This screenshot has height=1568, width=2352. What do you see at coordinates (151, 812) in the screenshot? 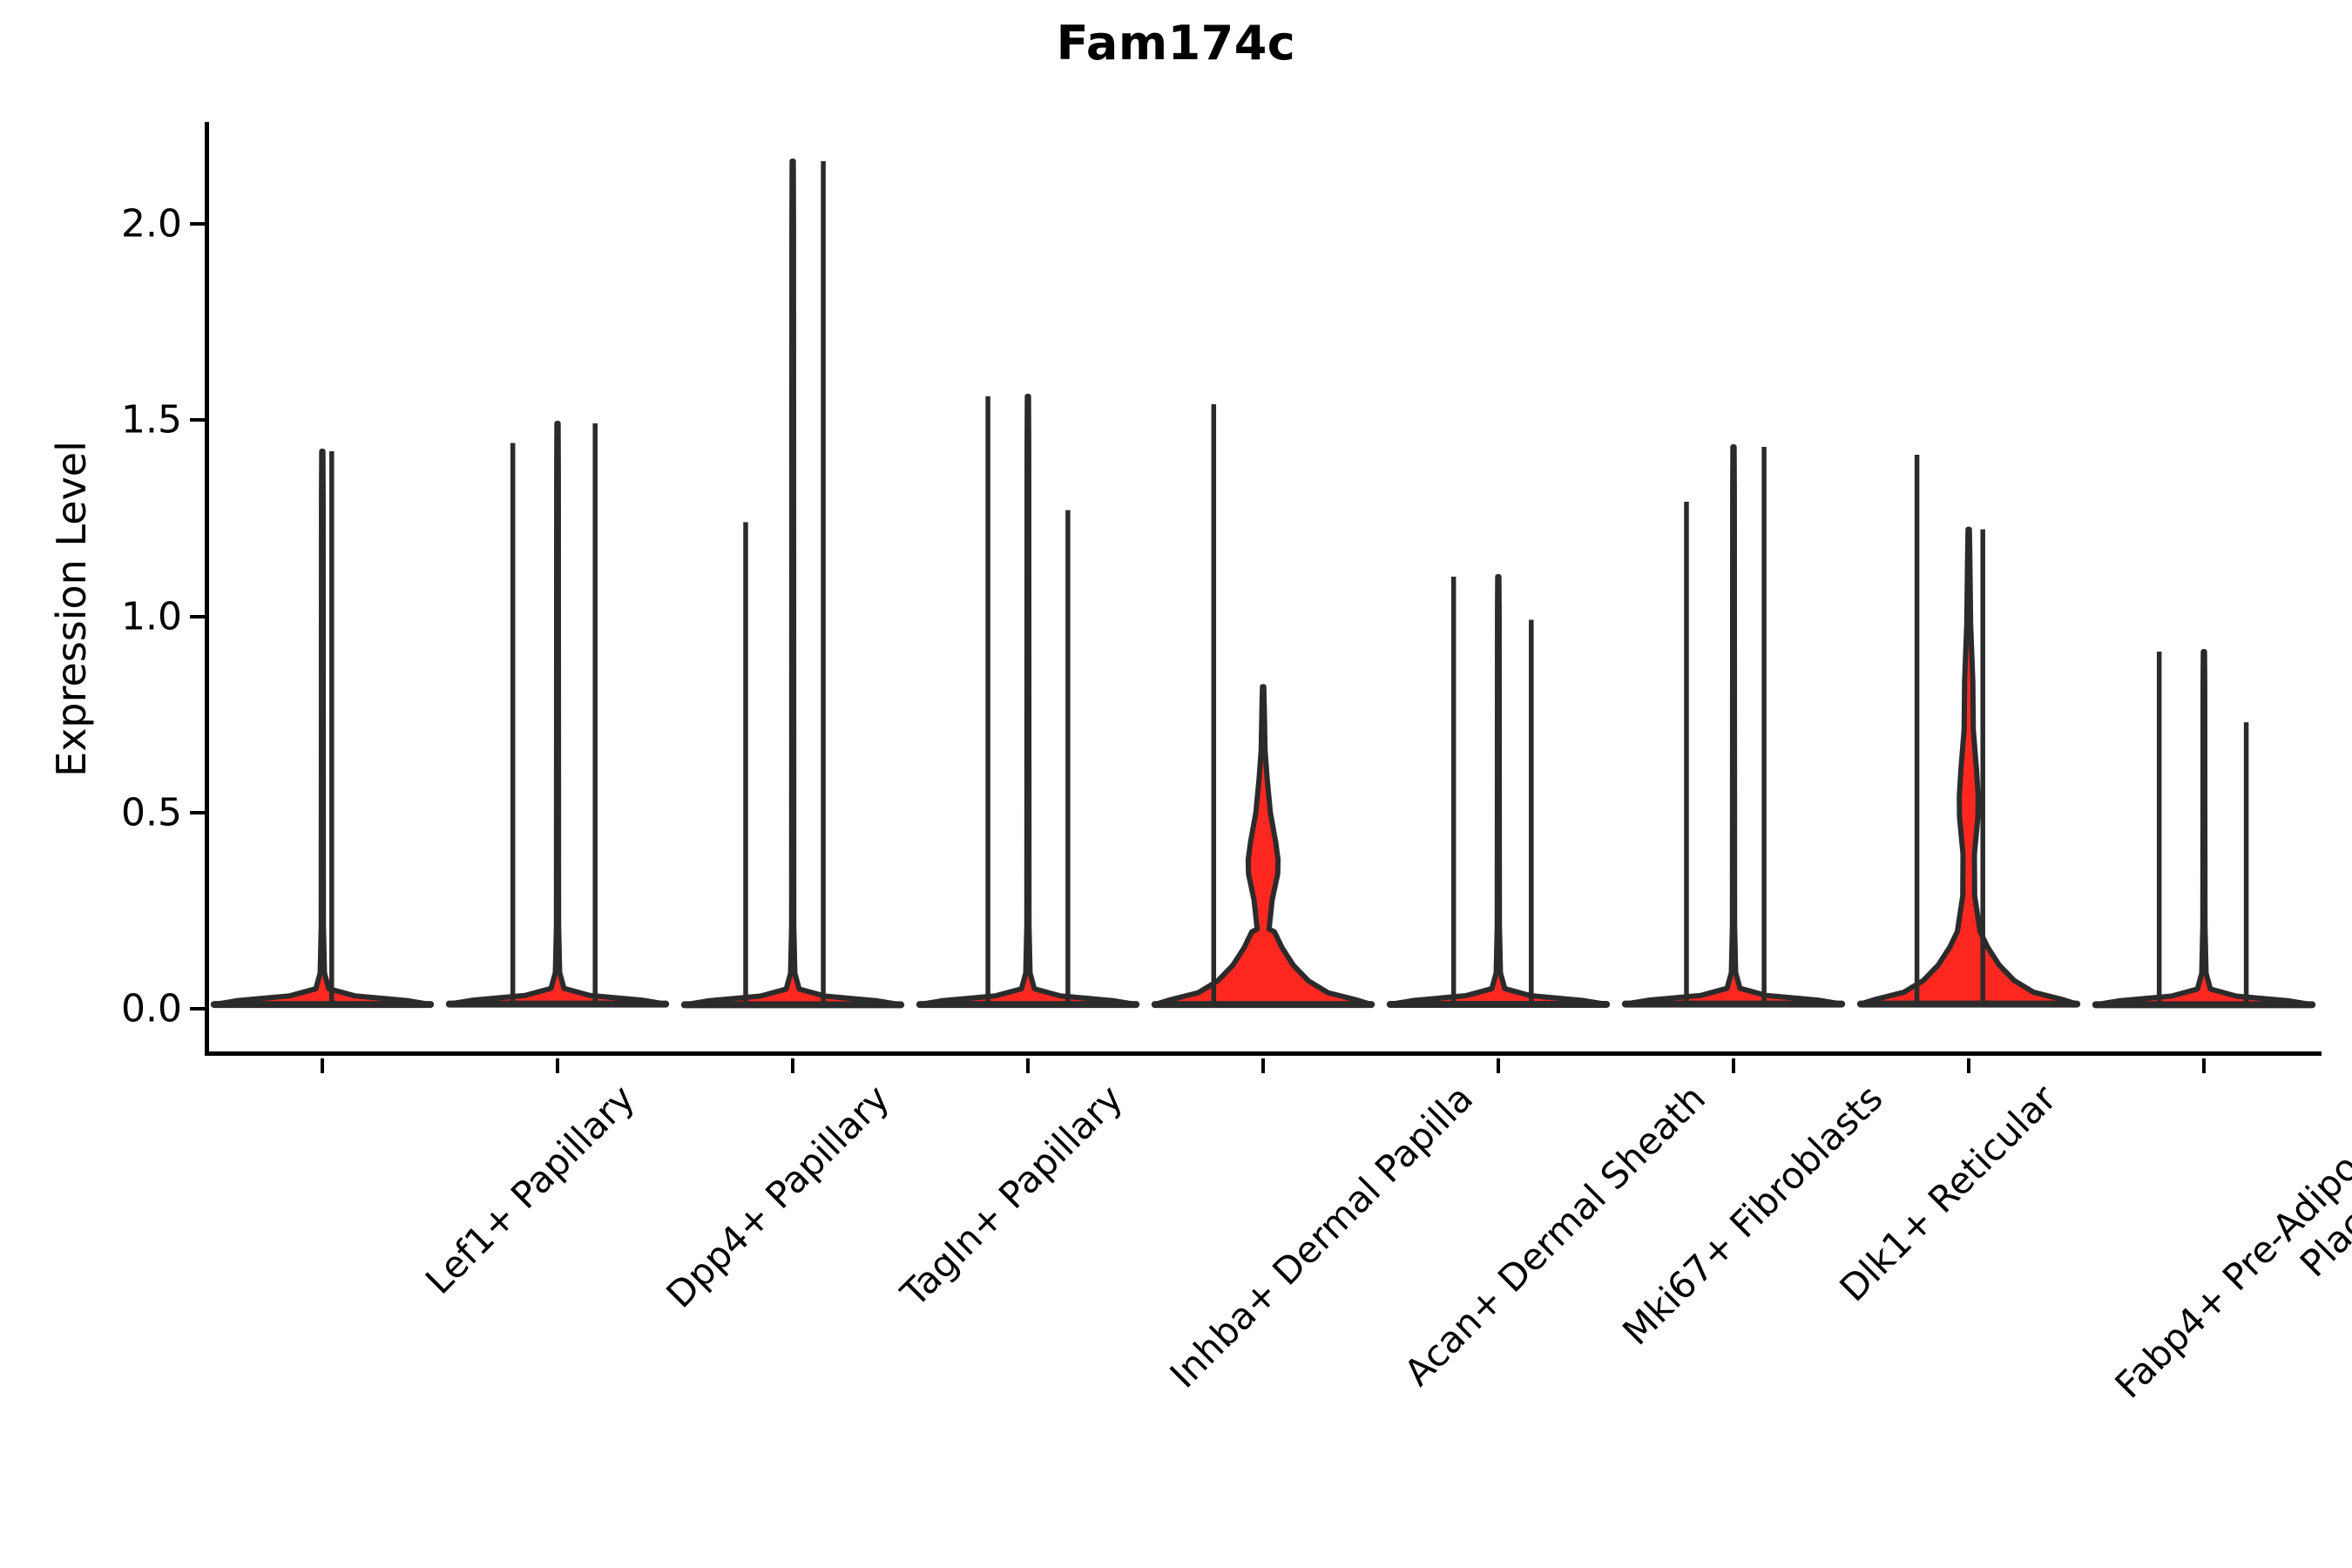
I see `y-tick-label: 0.5` at bounding box center [151, 812].